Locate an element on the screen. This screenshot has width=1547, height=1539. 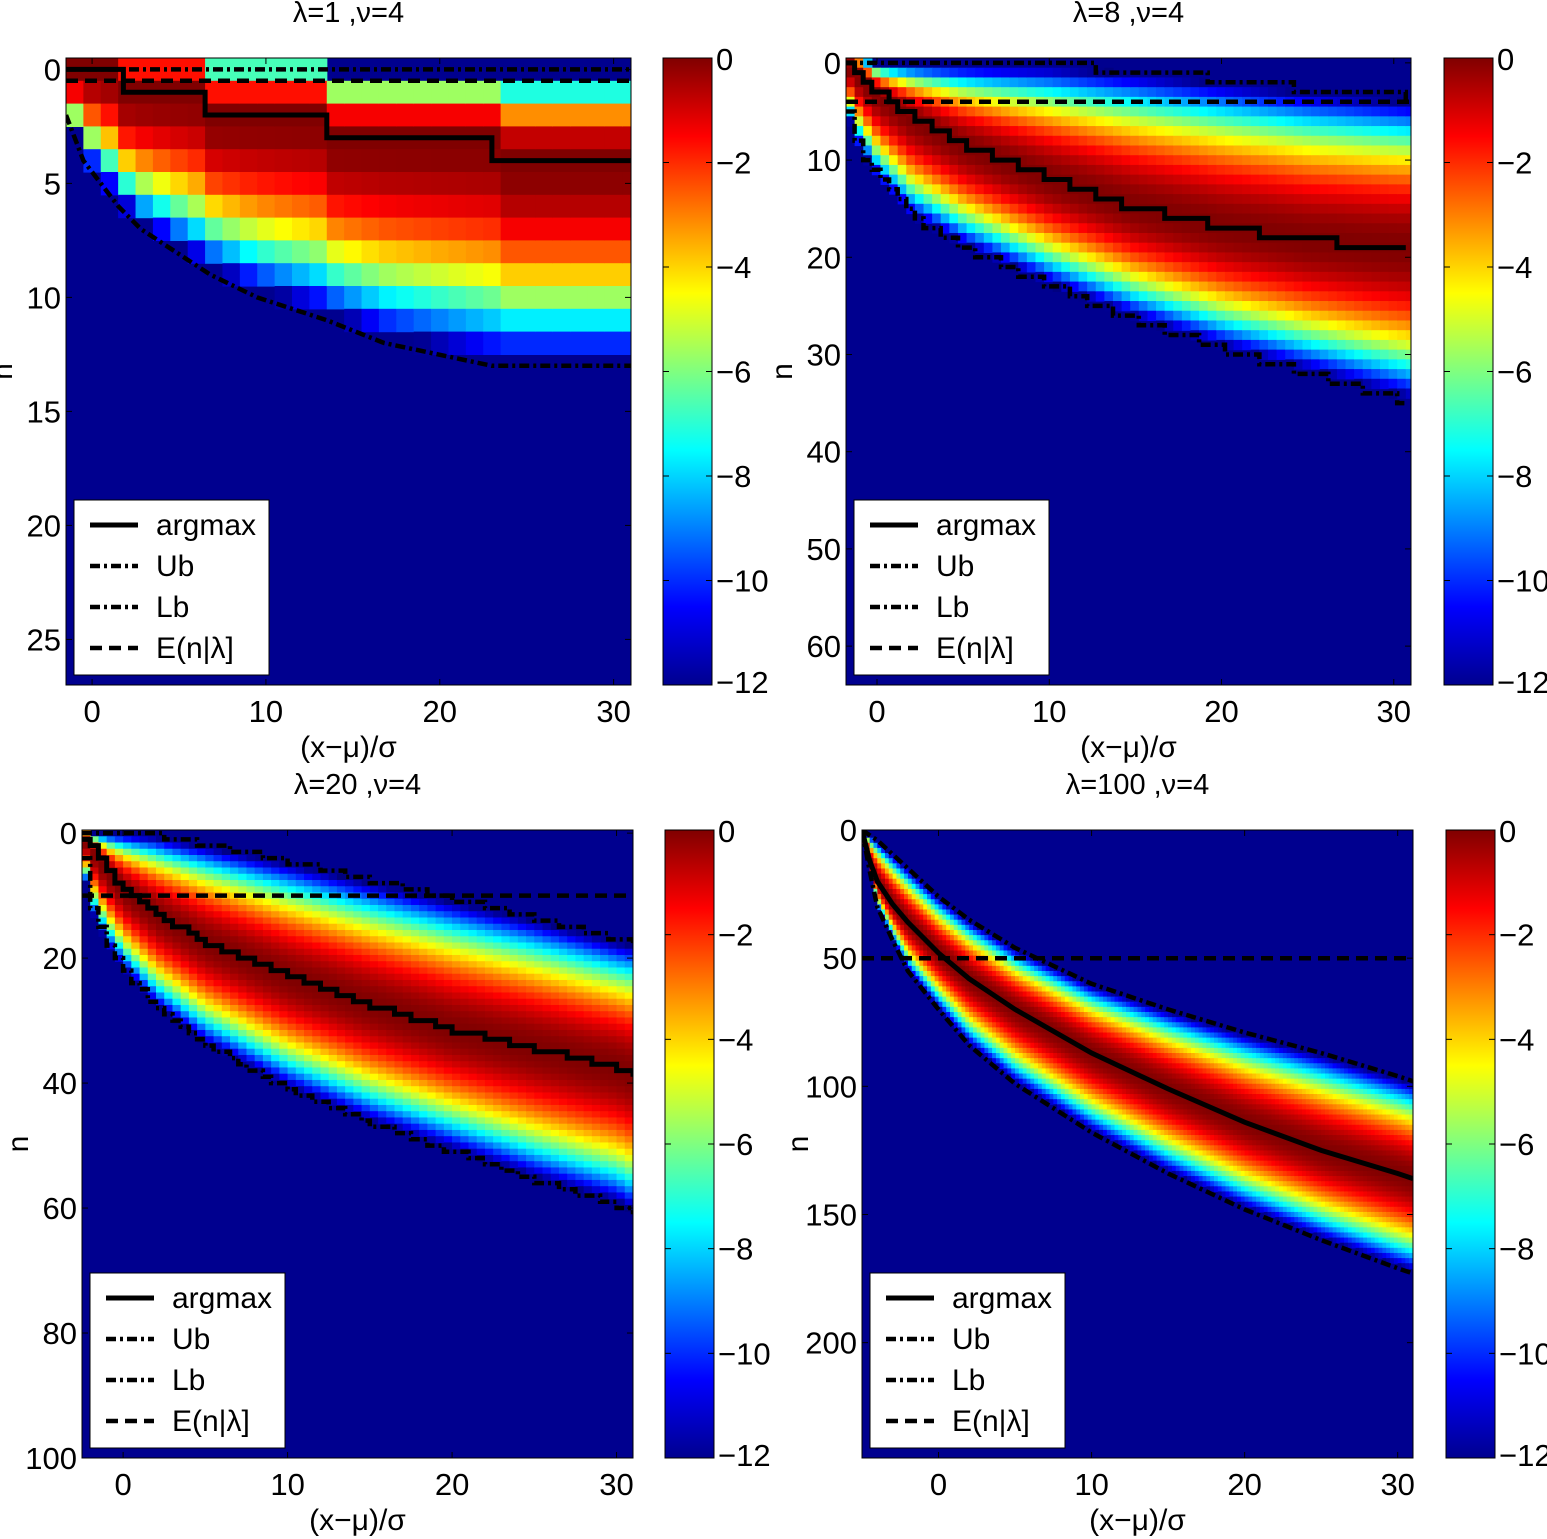
legend-box is located at coordinates (951, 587).